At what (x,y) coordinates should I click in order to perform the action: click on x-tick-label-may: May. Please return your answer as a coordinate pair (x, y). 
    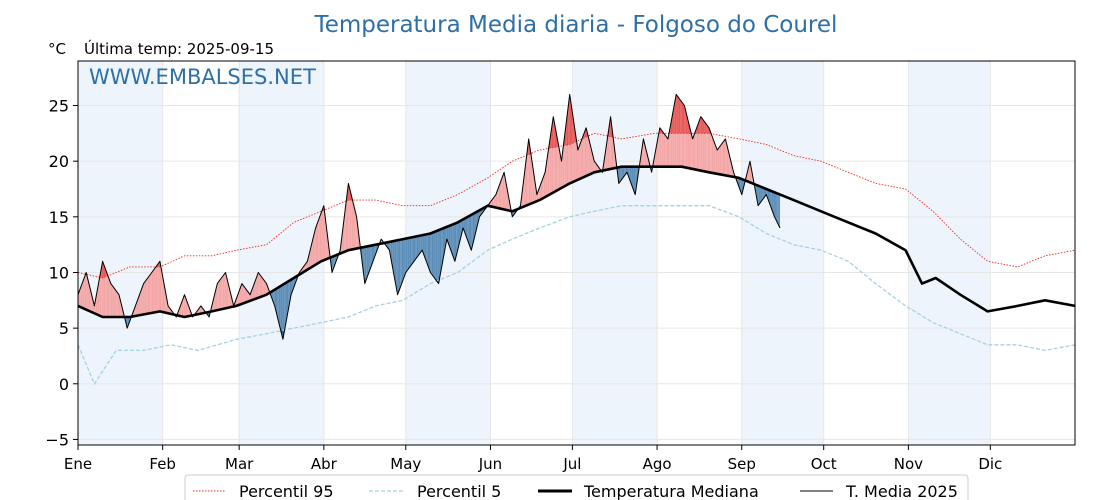
    Looking at the image, I should click on (405, 464).